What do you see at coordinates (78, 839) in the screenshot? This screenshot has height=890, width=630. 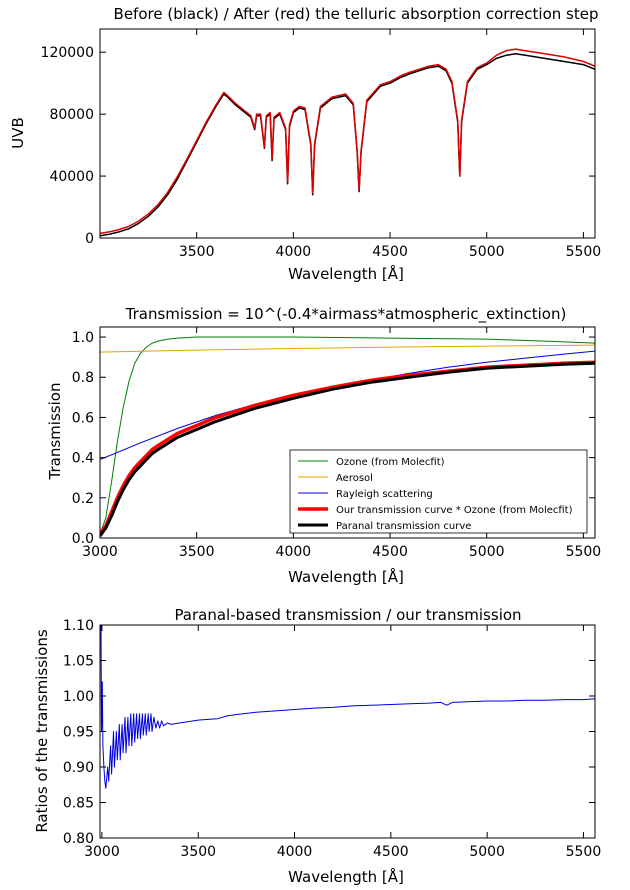 I see `y-tick-label: 0.80` at bounding box center [78, 839].